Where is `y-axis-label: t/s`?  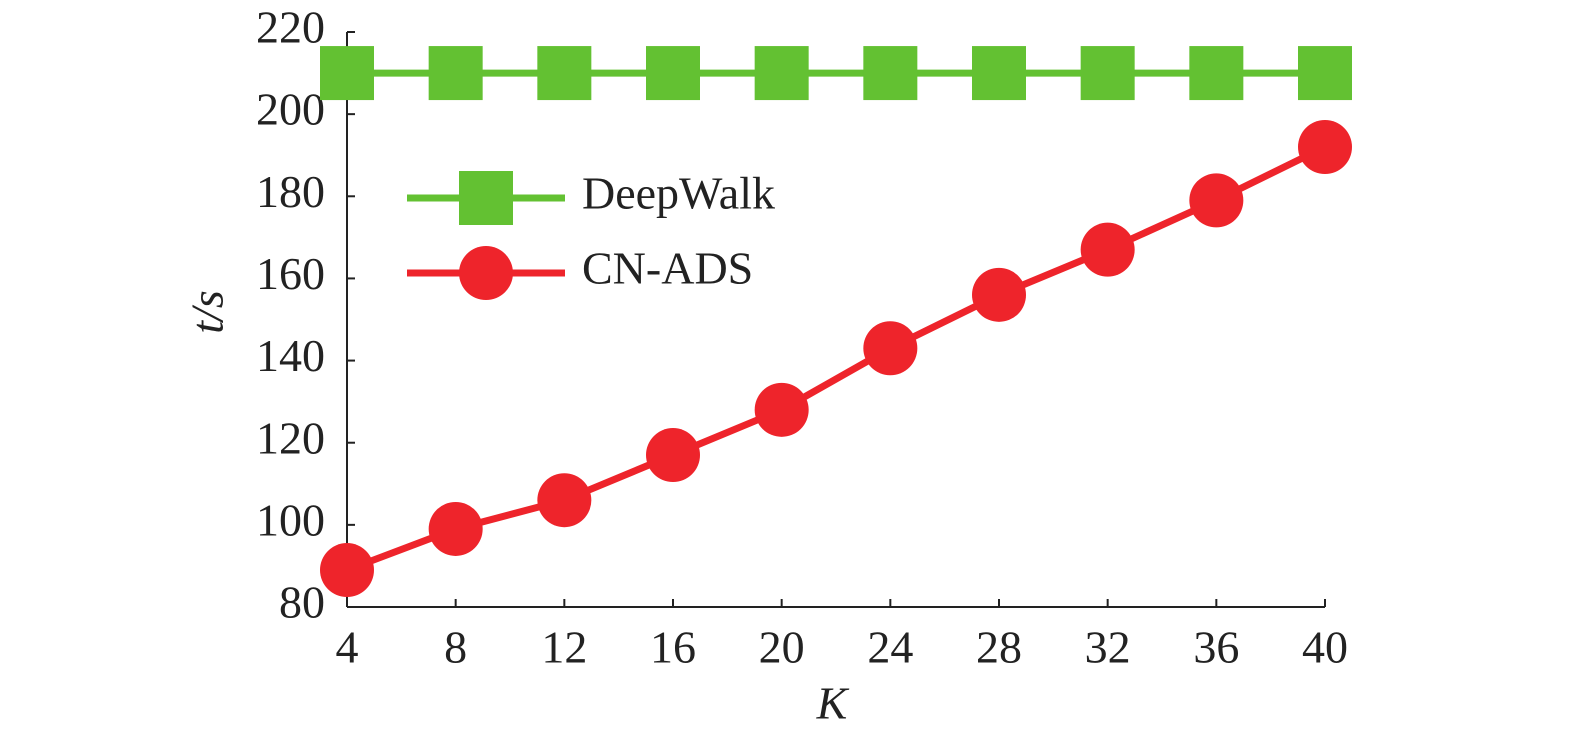 y-axis-label: t/s is located at coordinates (207, 311).